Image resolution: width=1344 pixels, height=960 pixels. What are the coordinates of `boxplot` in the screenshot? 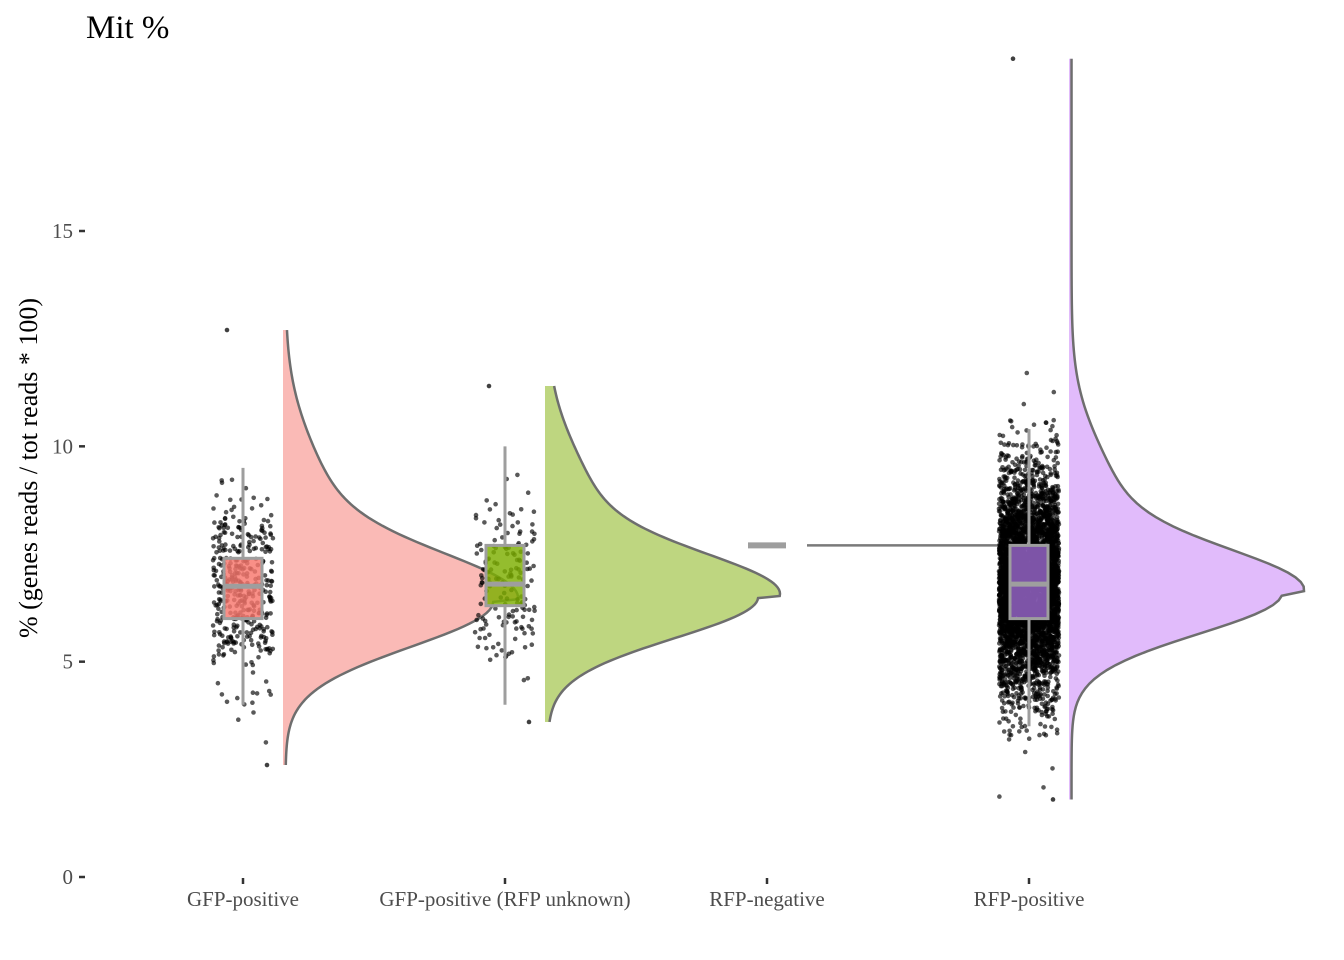 It's located at (505, 575).